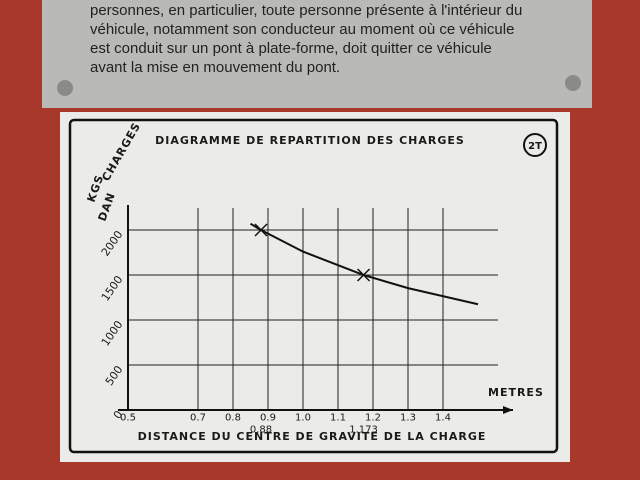 This screenshot has height=484, width=640. I want to click on x-tick-label: 0.7, so click(198, 417).